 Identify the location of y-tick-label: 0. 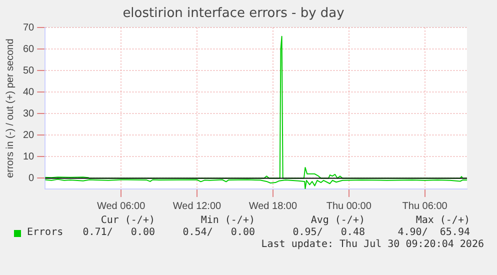
(31, 178).